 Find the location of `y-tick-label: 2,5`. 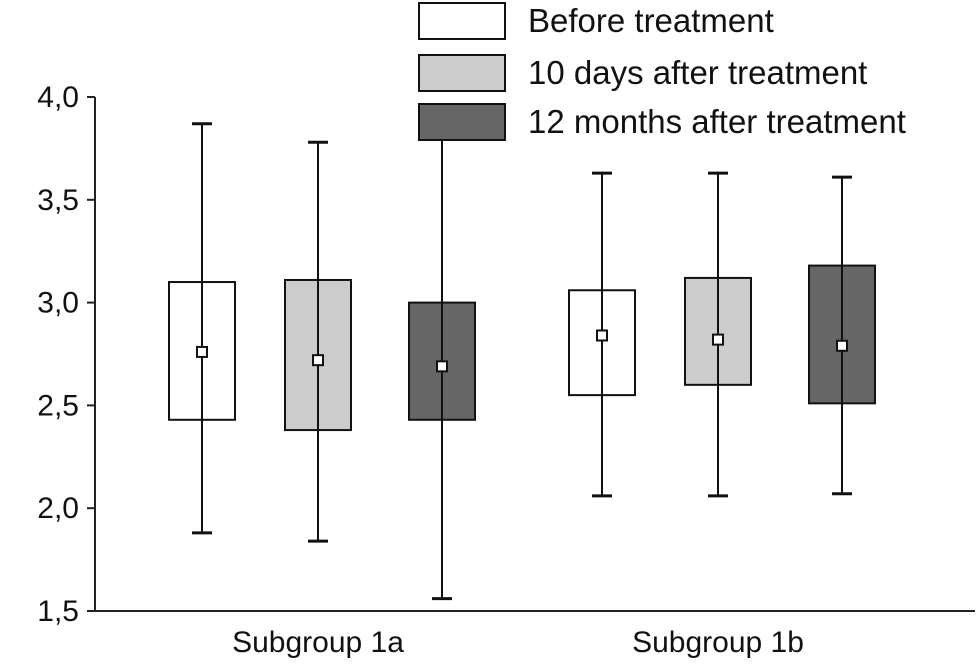

y-tick-label: 2,5 is located at coordinates (58, 405).